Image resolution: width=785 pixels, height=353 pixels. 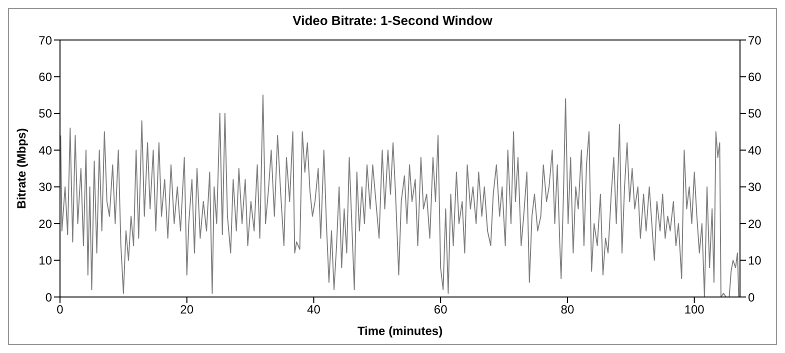 I want to click on y-tick-label: 30, so click(x=45, y=187).